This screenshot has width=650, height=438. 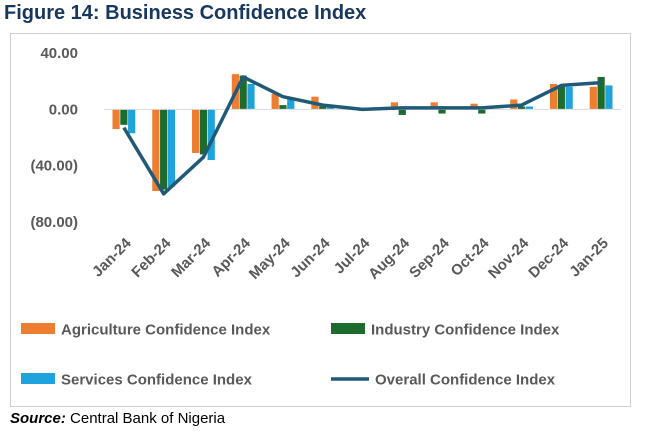 What do you see at coordinates (465, 330) in the screenshot?
I see `legend-label: Industry Confidence Index` at bounding box center [465, 330].